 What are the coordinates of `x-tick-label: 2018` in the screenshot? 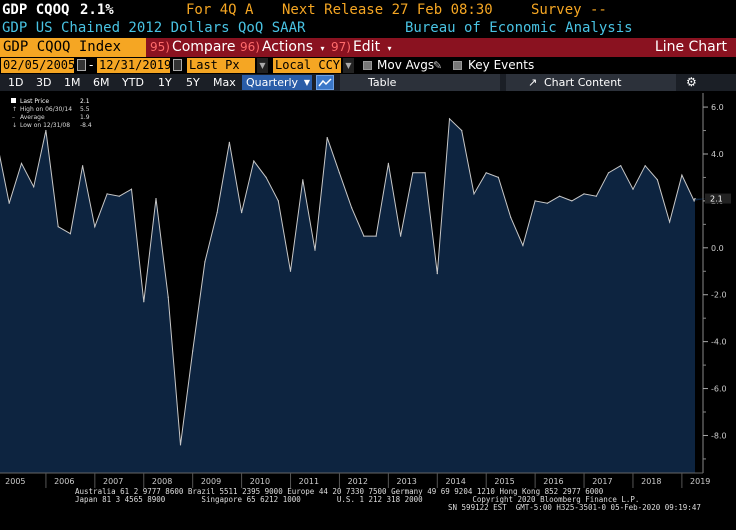 It's located at (651, 481).